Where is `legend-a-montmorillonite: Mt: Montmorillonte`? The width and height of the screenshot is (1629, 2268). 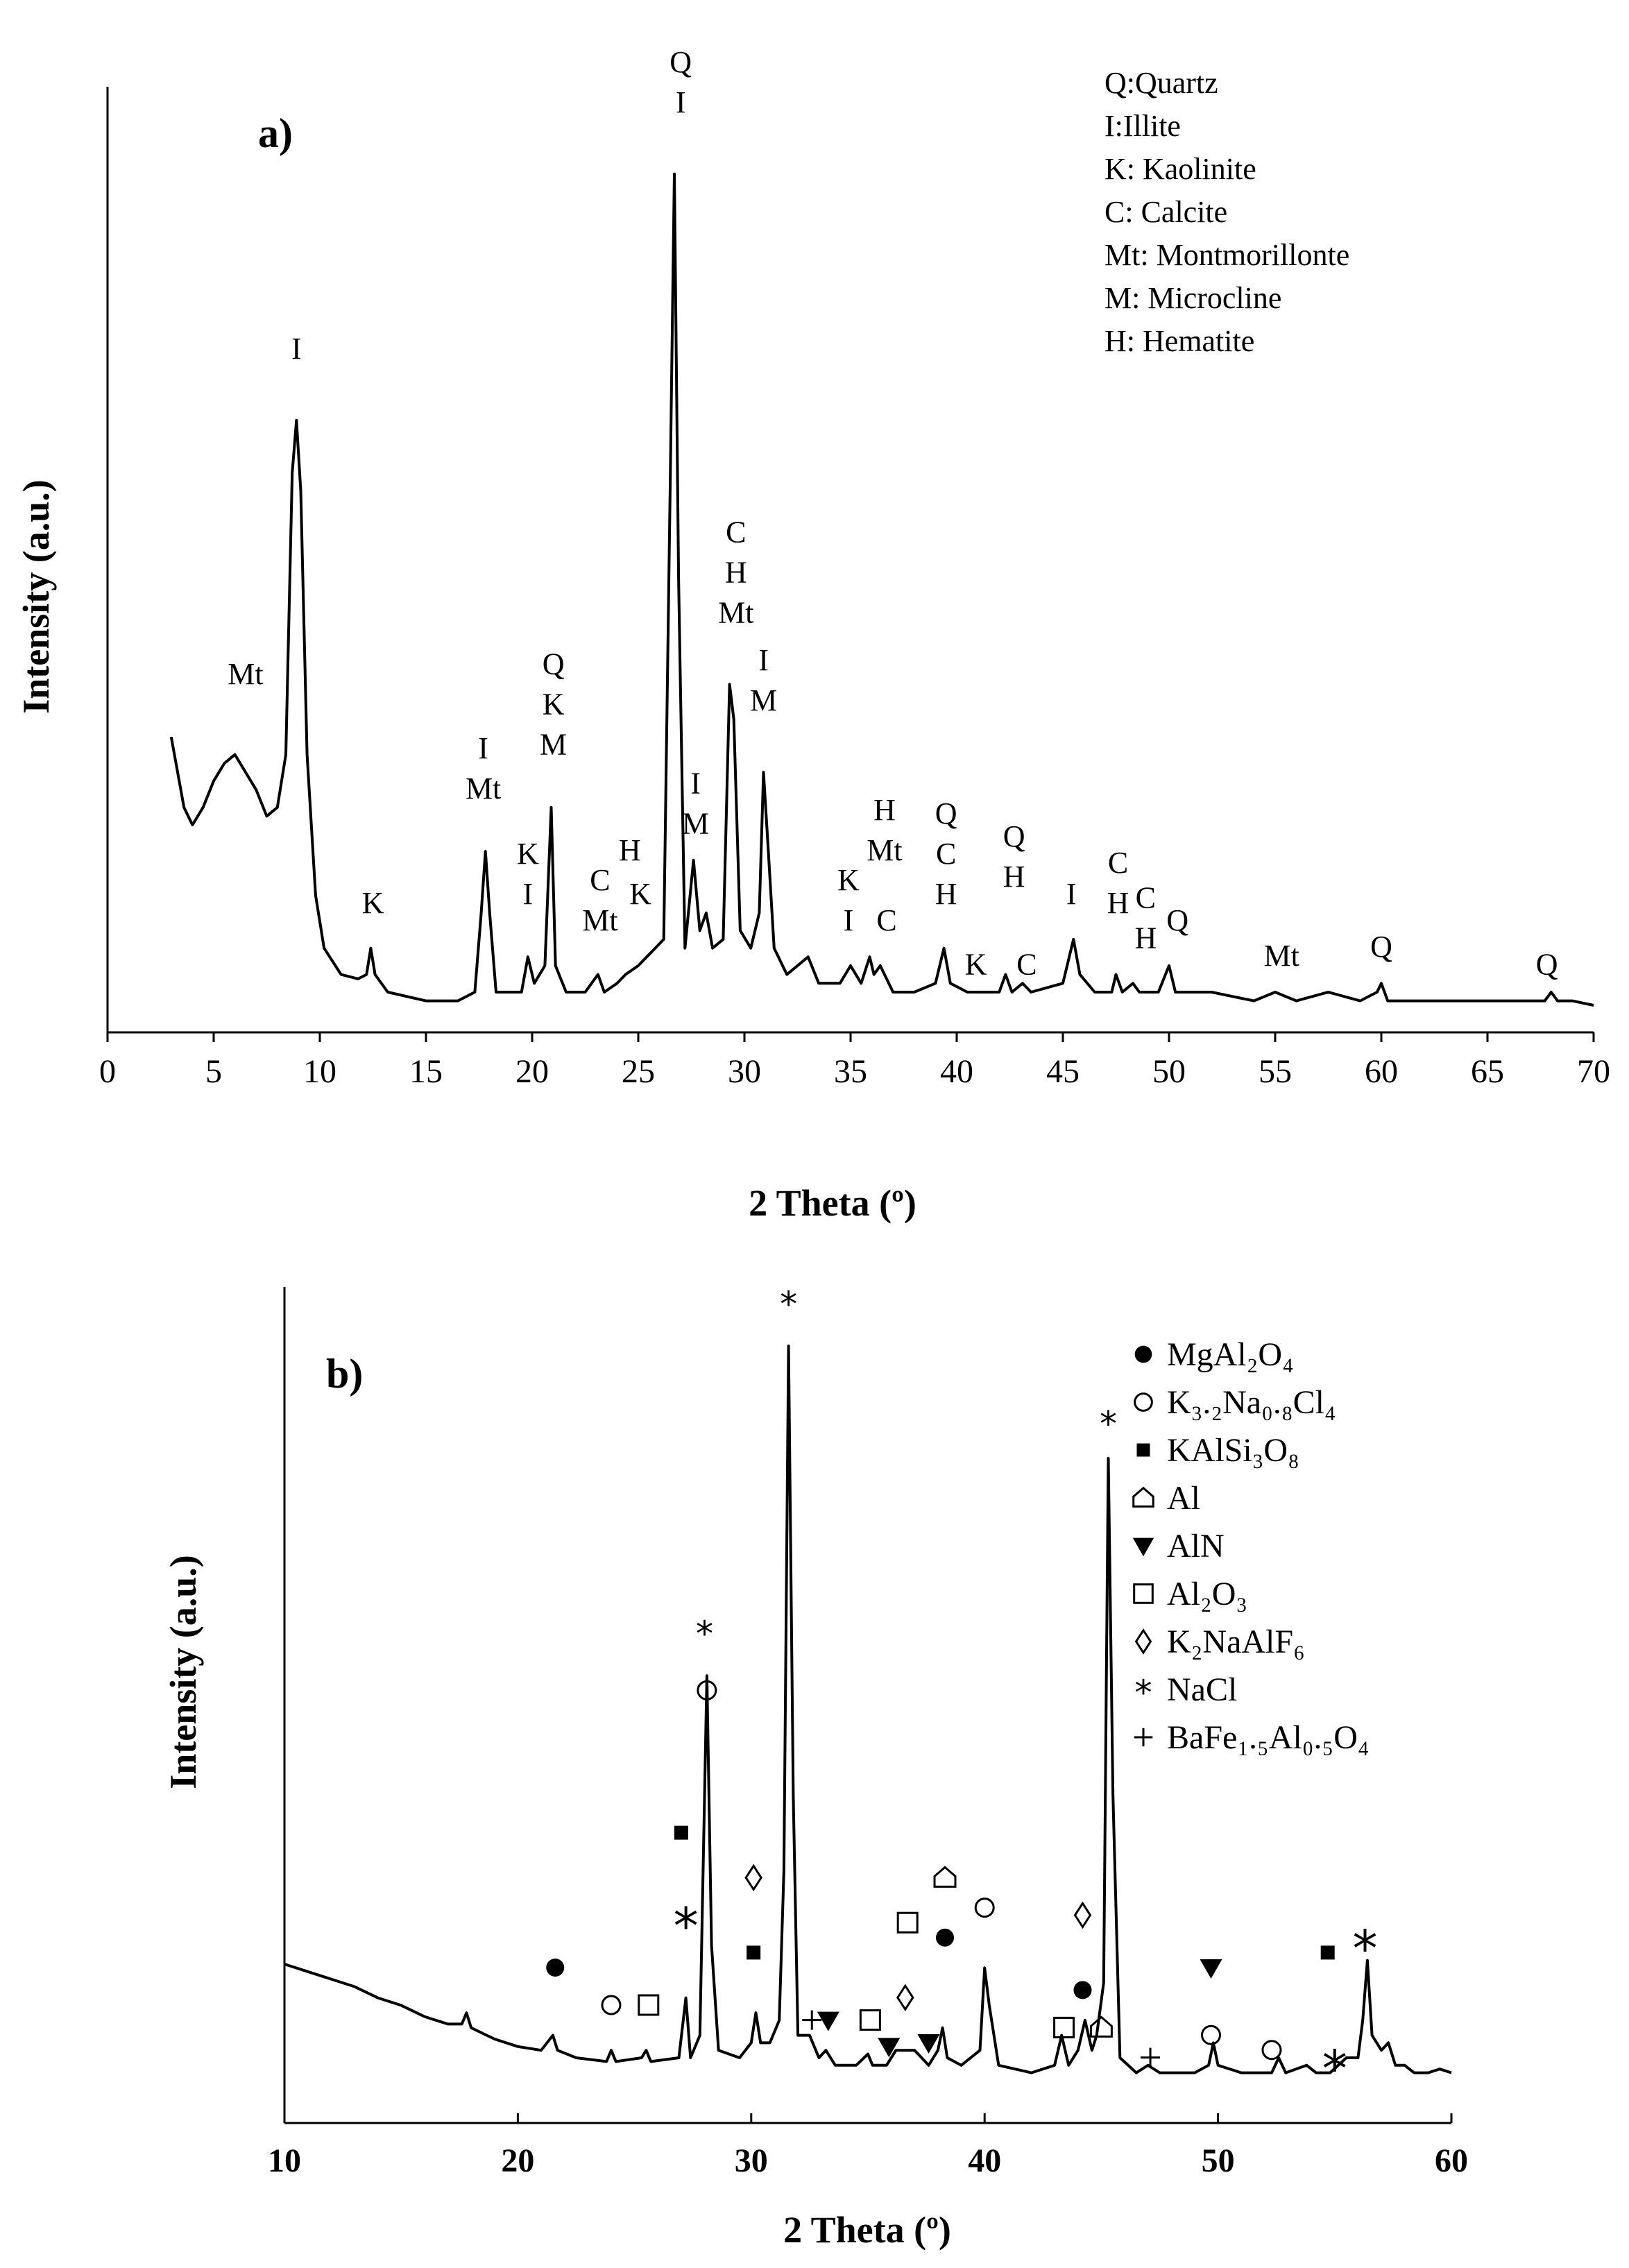 legend-a-montmorillonite: Mt: Montmorillonte is located at coordinates (1227, 255).